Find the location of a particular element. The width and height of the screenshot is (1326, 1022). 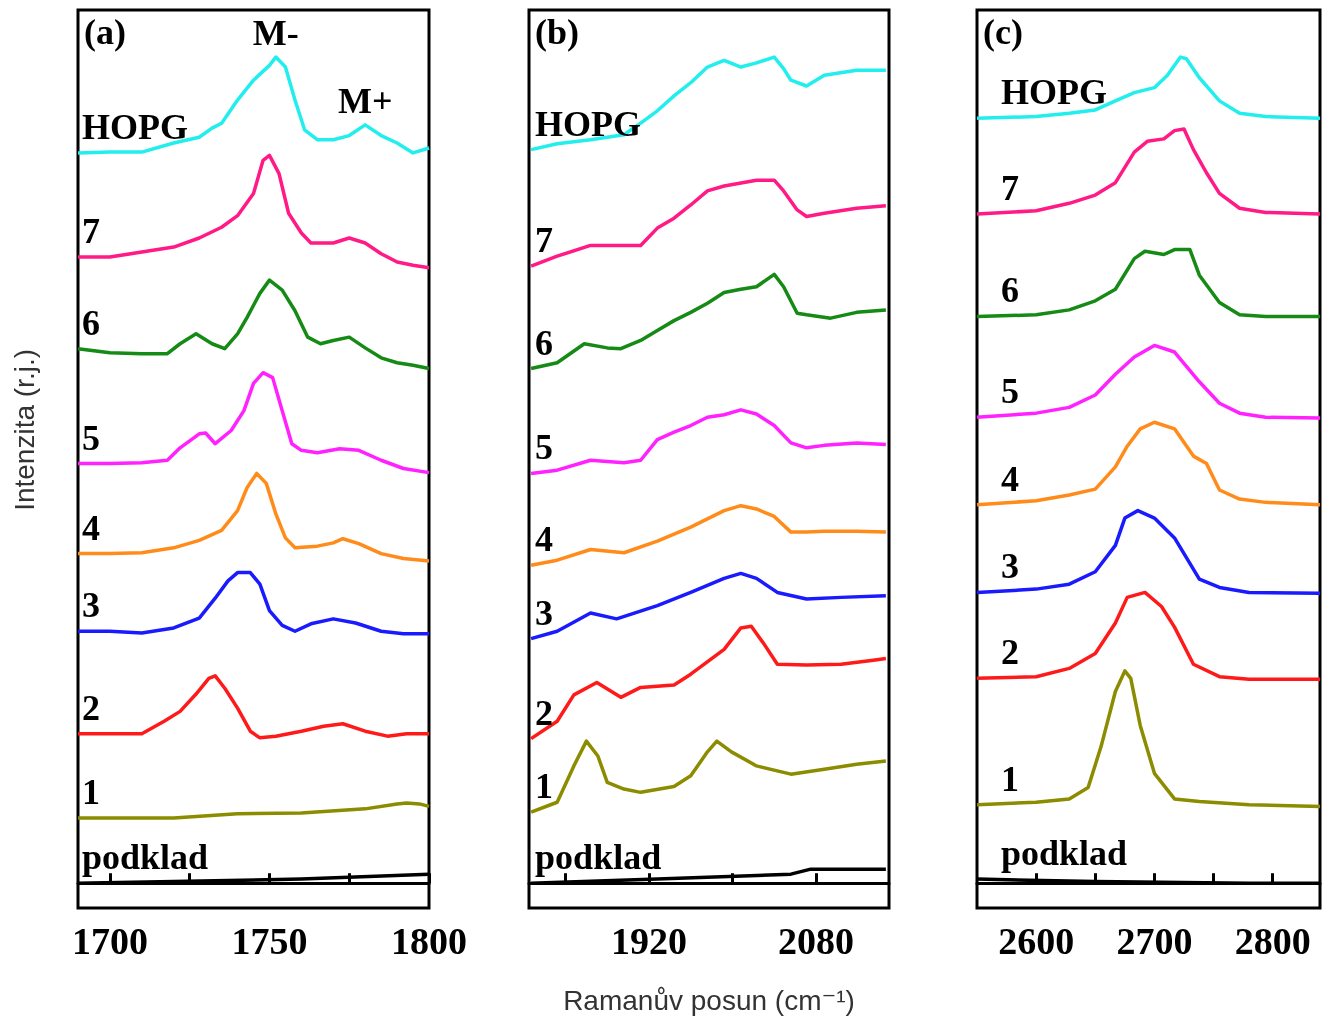

x-tick-label: 2700 is located at coordinates (1154, 941).